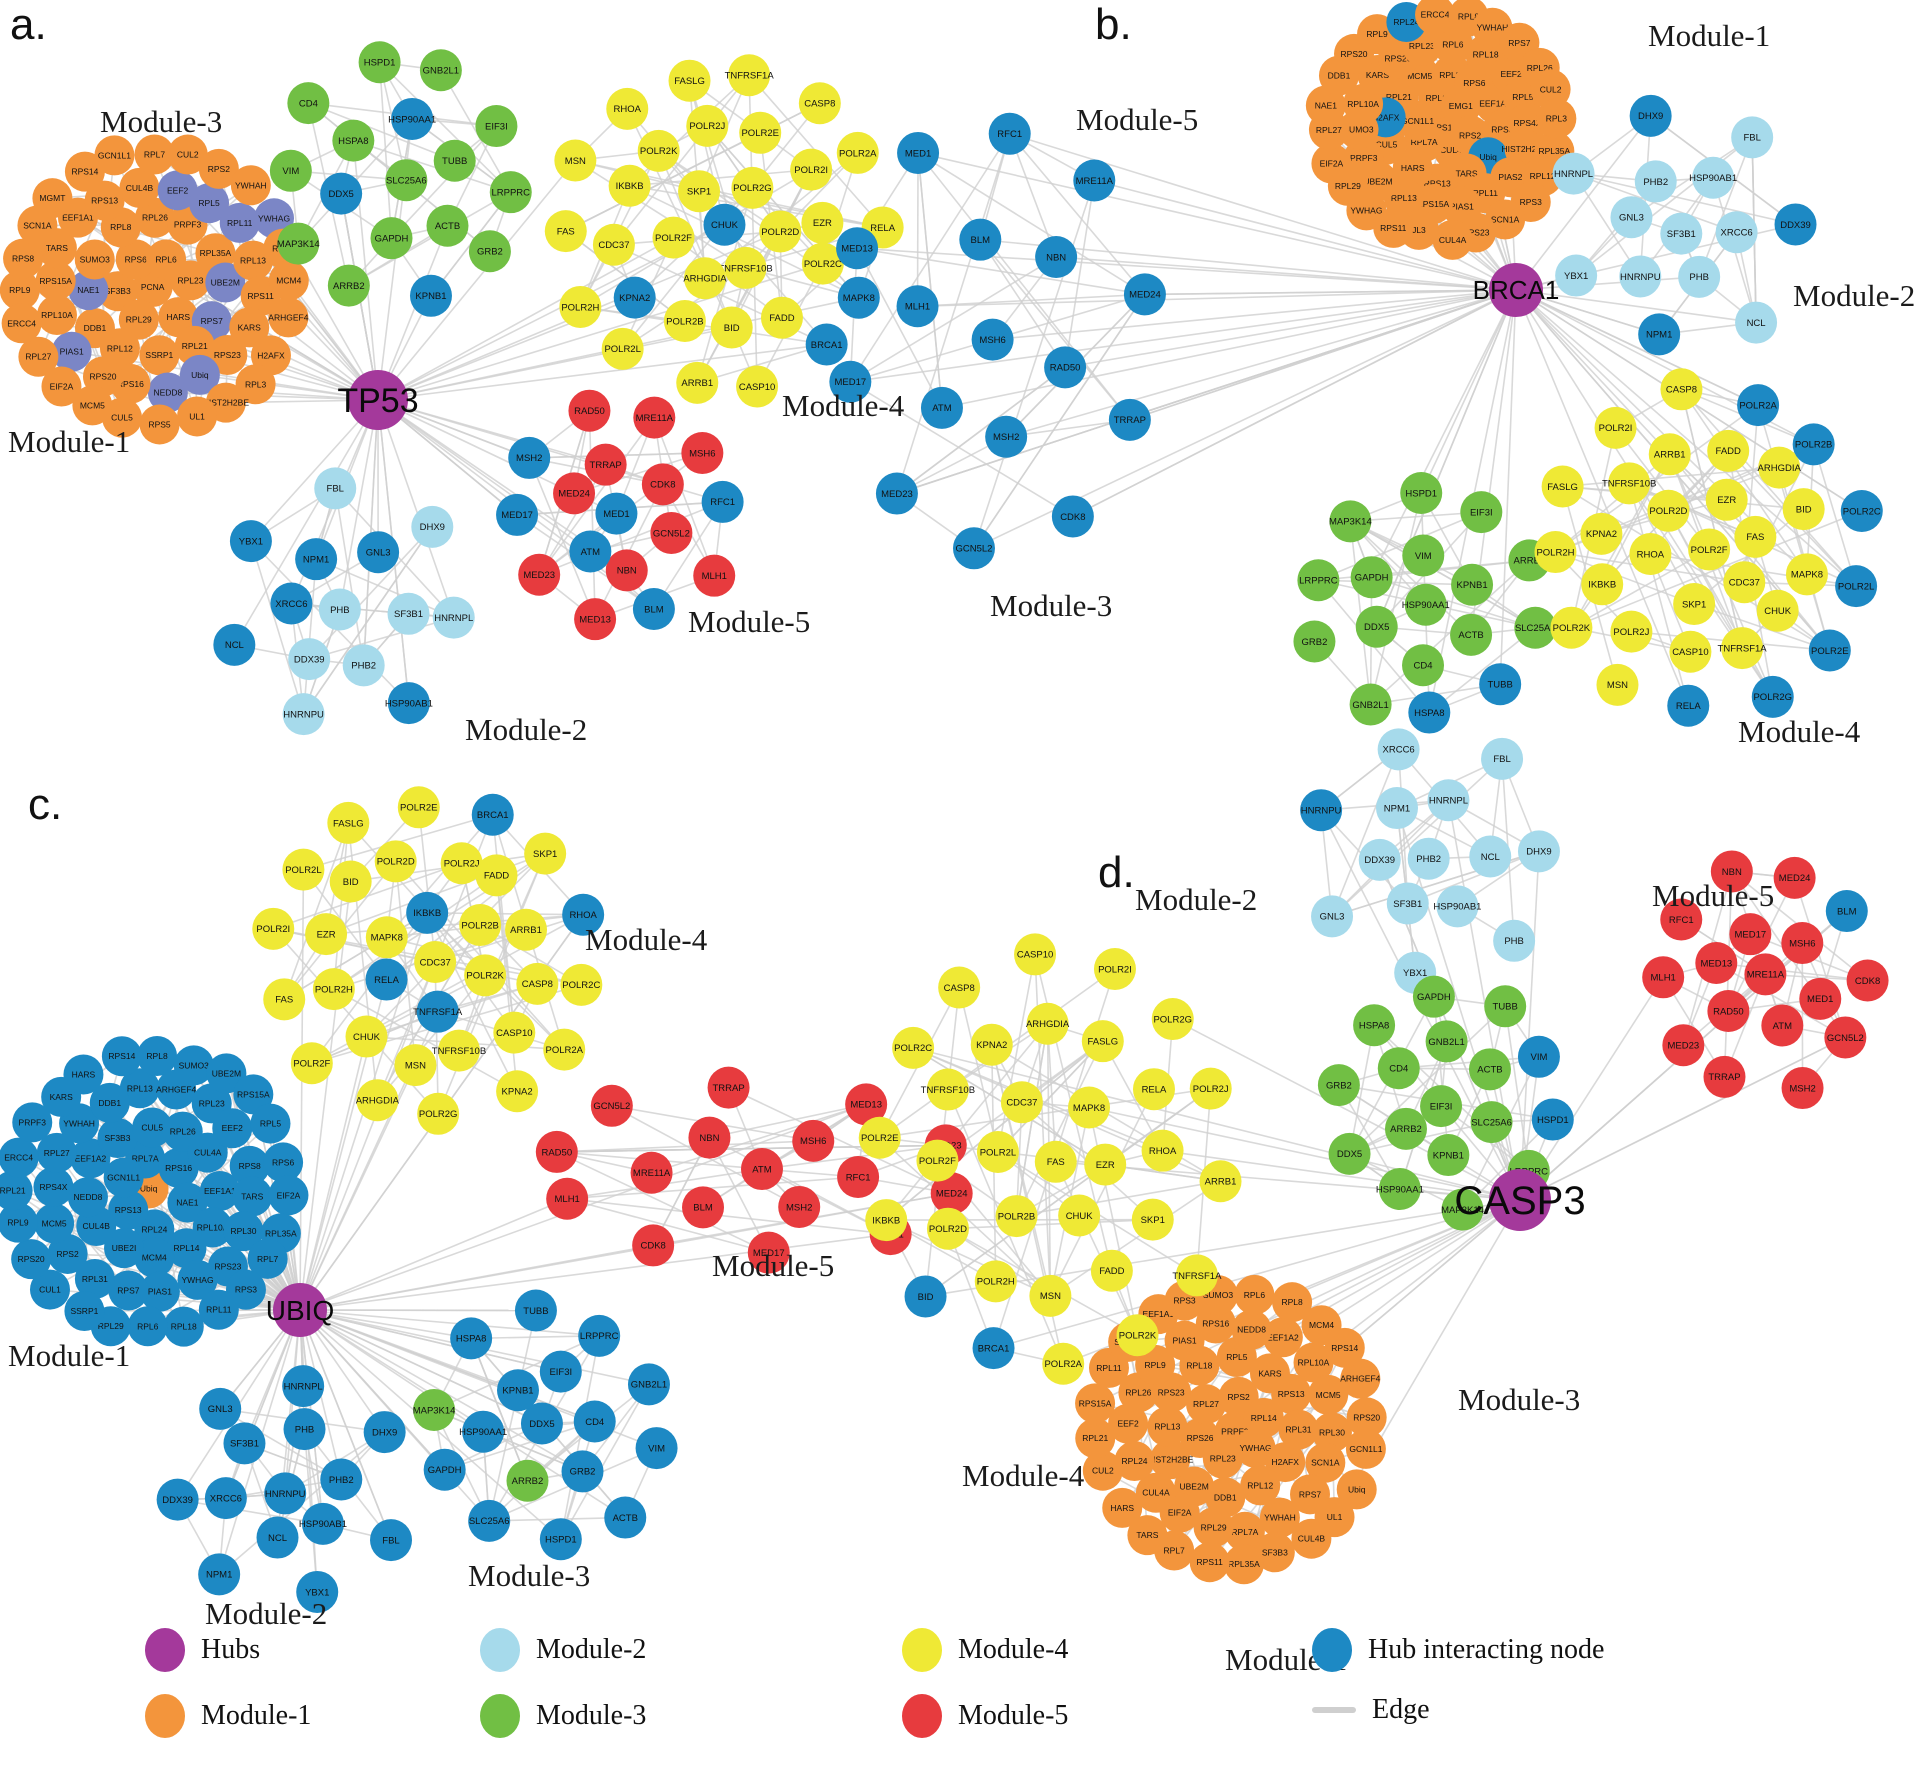 The height and width of the screenshot is (1775, 1923). What do you see at coordinates (1806, 574) in the screenshot?
I see `node-MAPK8: MAPK8` at bounding box center [1806, 574].